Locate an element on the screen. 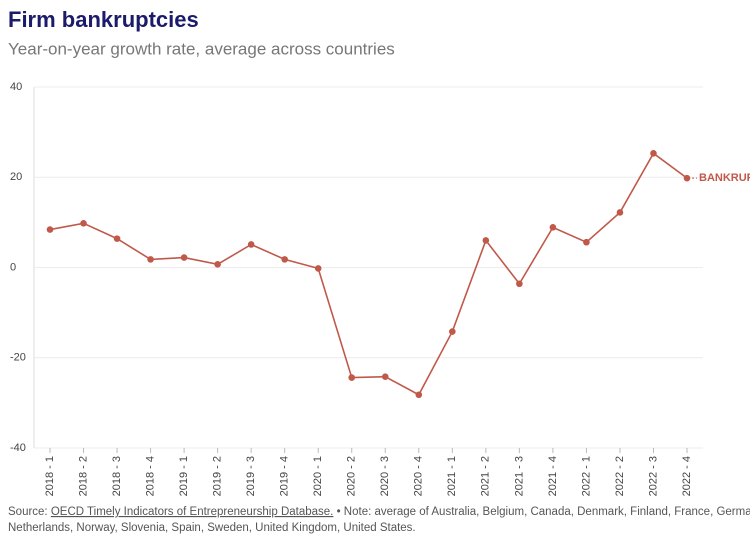 This screenshot has height=541, width=750. source-label: Source: is located at coordinates (28, 512).